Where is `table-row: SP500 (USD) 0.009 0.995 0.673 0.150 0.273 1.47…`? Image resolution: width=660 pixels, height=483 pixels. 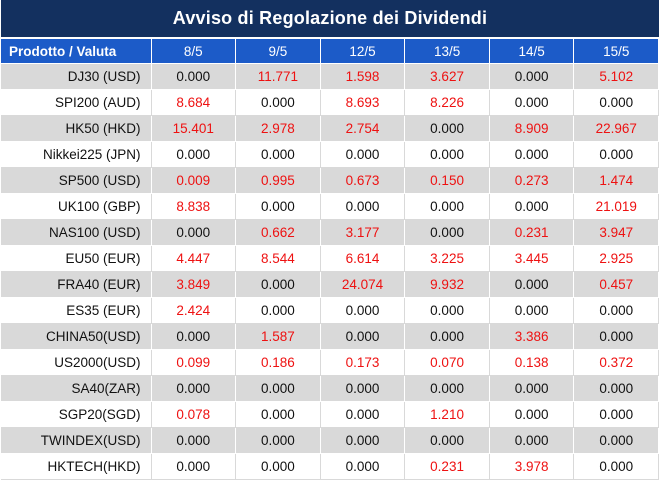
table-row: SP500 (USD) 0.009 0.995 0.673 0.150 0.273 1.47… is located at coordinates (330, 180).